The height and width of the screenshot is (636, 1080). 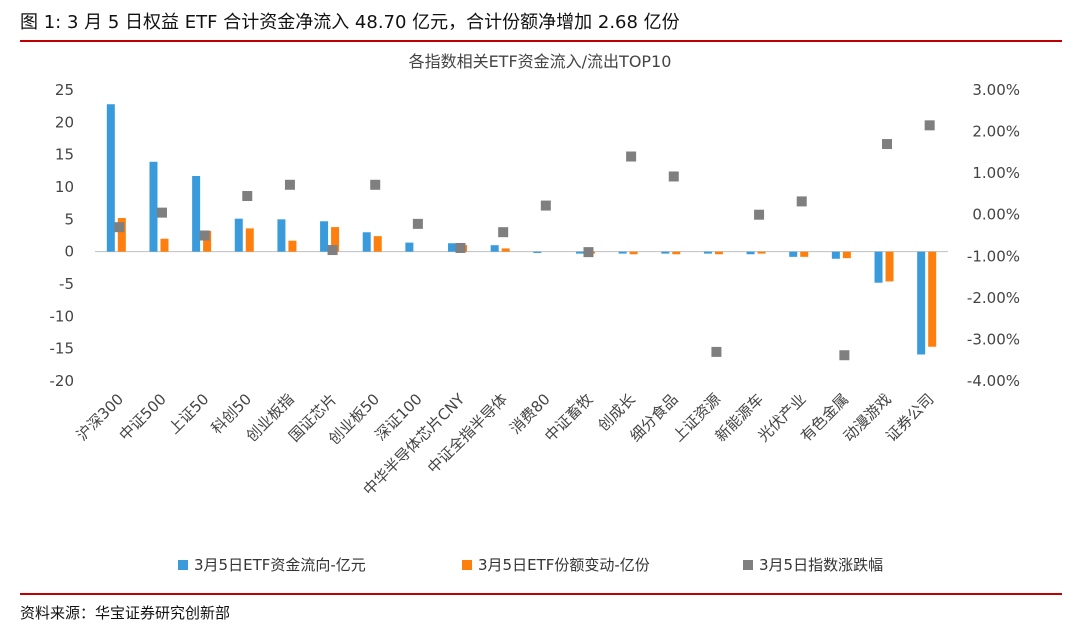 I want to click on right-tick-label: -2.00%, so click(x=993, y=298).